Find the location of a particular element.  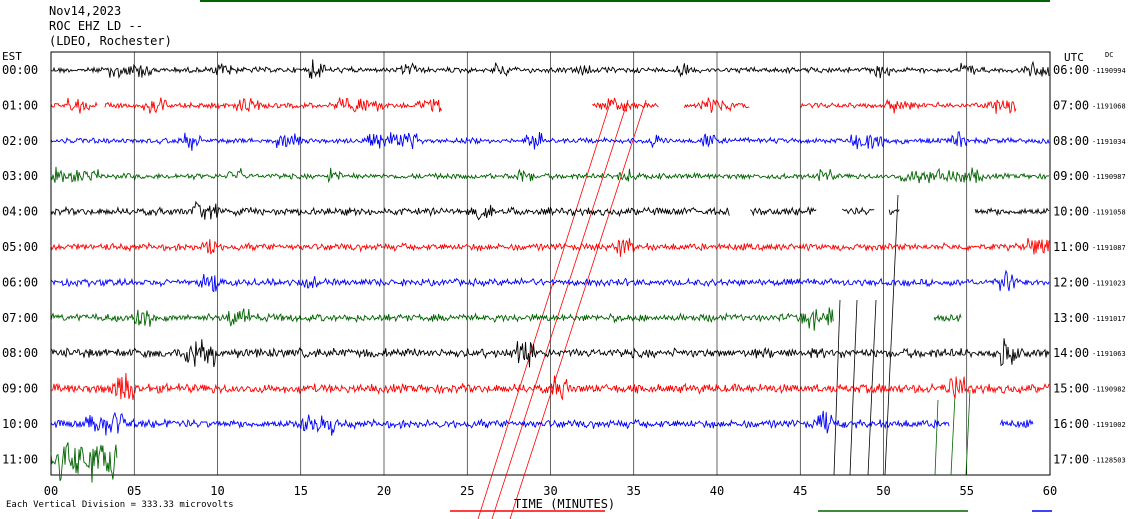

x-tick-labels: 00 05 10 15 20 25 30 35 40 45 50 55 60 is located at coordinates (550, 491).